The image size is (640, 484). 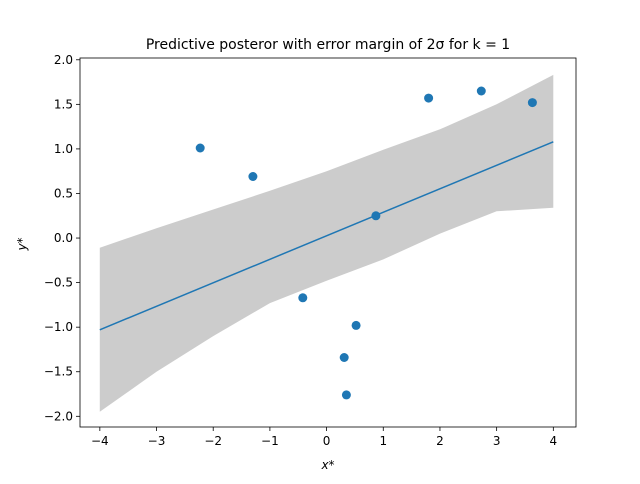 What do you see at coordinates (63, 193) in the screenshot?
I see `y-tick-label: 0.5` at bounding box center [63, 193].